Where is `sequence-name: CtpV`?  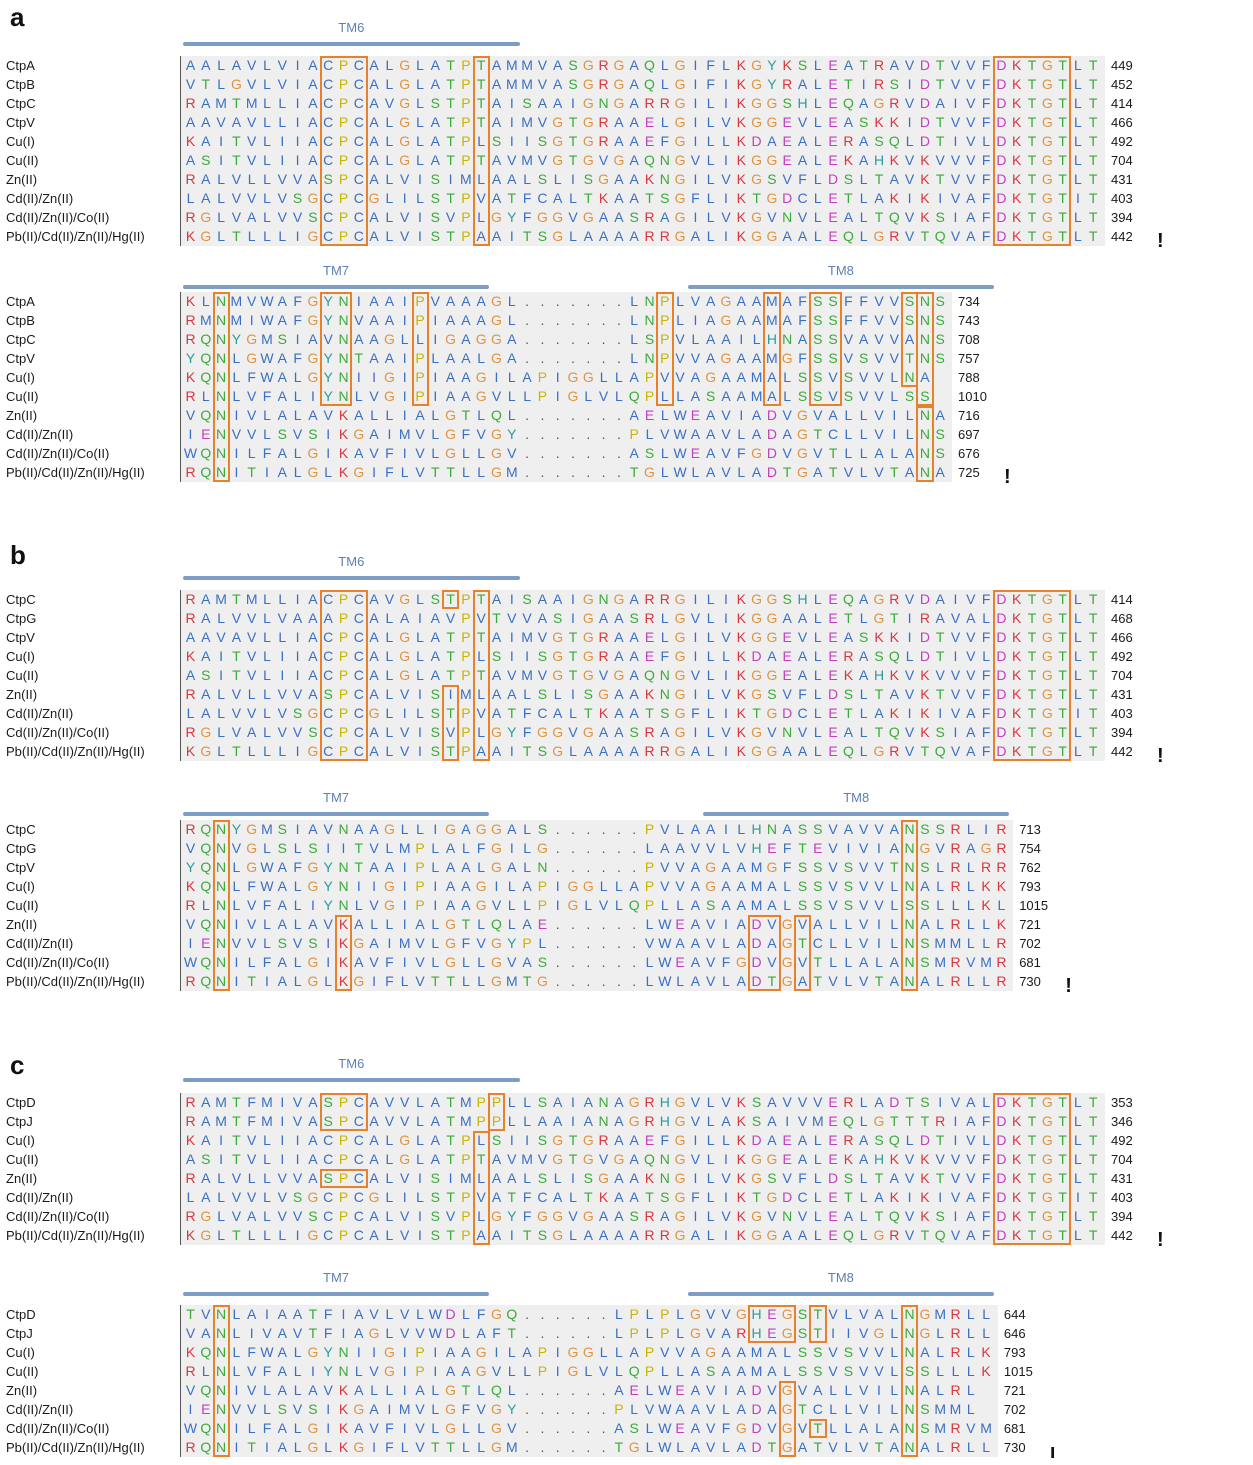
sequence-name: CtpV is located at coordinates (20, 122).